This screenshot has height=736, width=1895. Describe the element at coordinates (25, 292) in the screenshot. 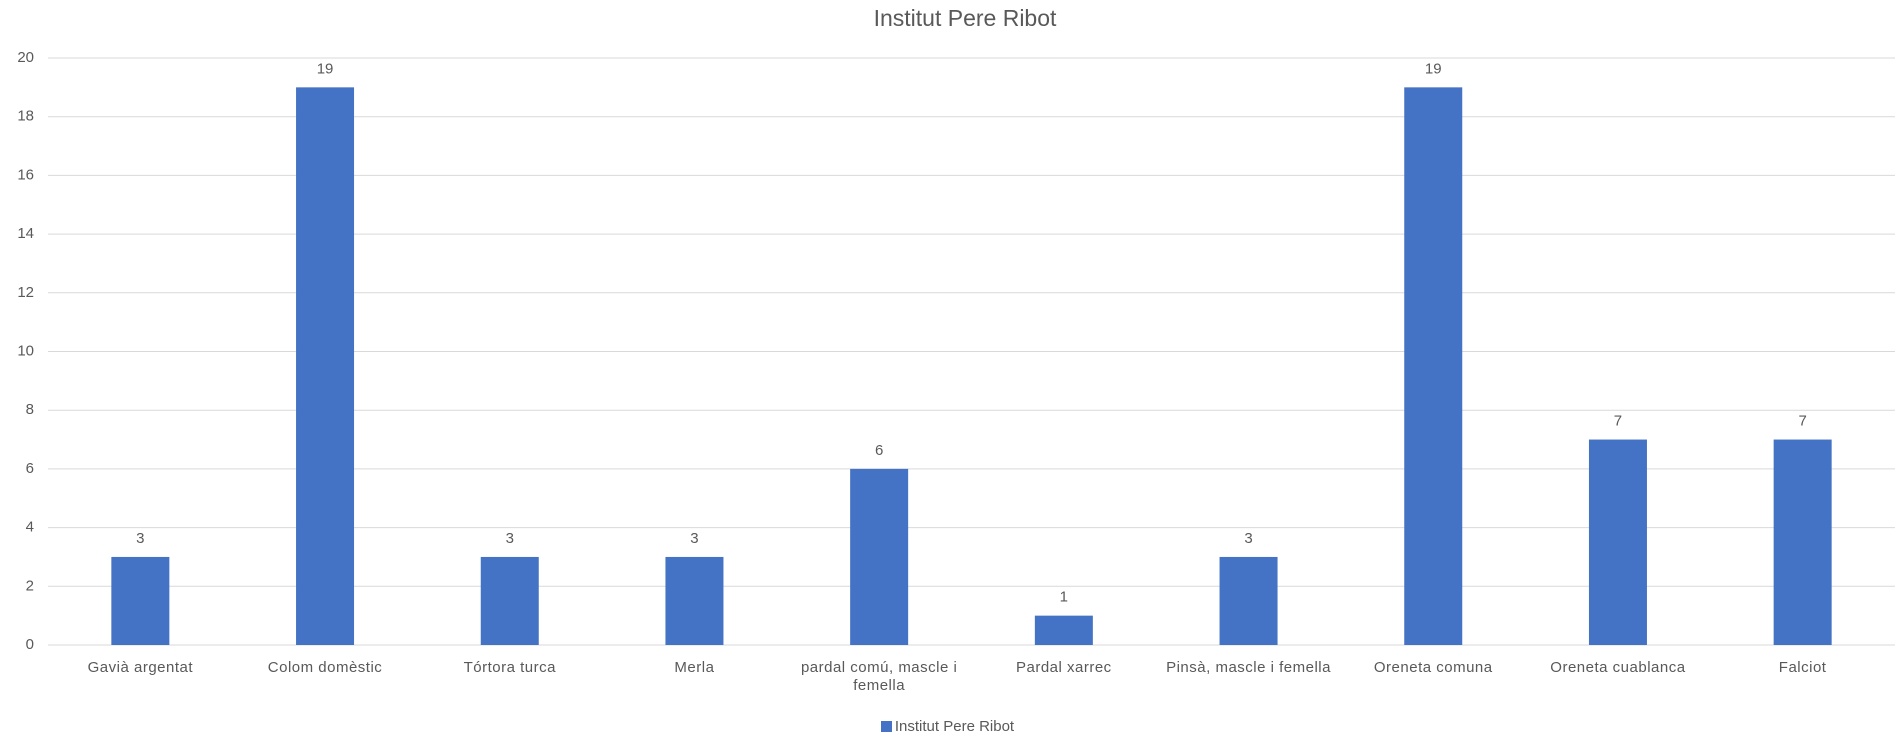

I see `y-tick-label: 12` at that location.